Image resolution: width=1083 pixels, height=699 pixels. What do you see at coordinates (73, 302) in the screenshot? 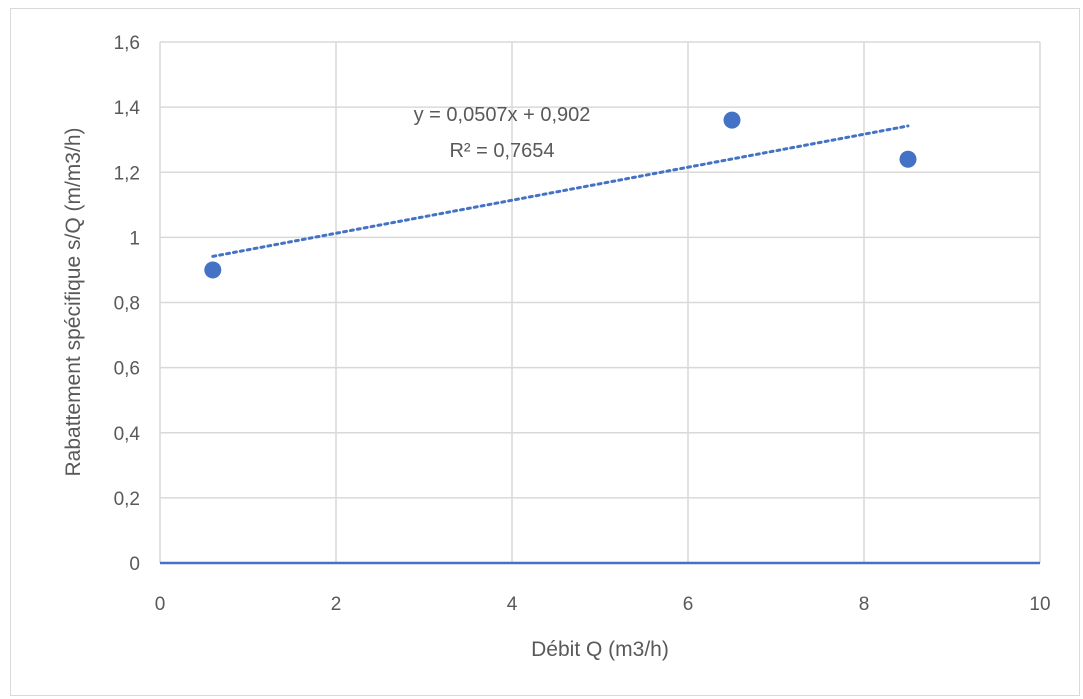
I see `y-axis-title: Rabattement spécifique s/Q (m/m3/h)` at bounding box center [73, 302].